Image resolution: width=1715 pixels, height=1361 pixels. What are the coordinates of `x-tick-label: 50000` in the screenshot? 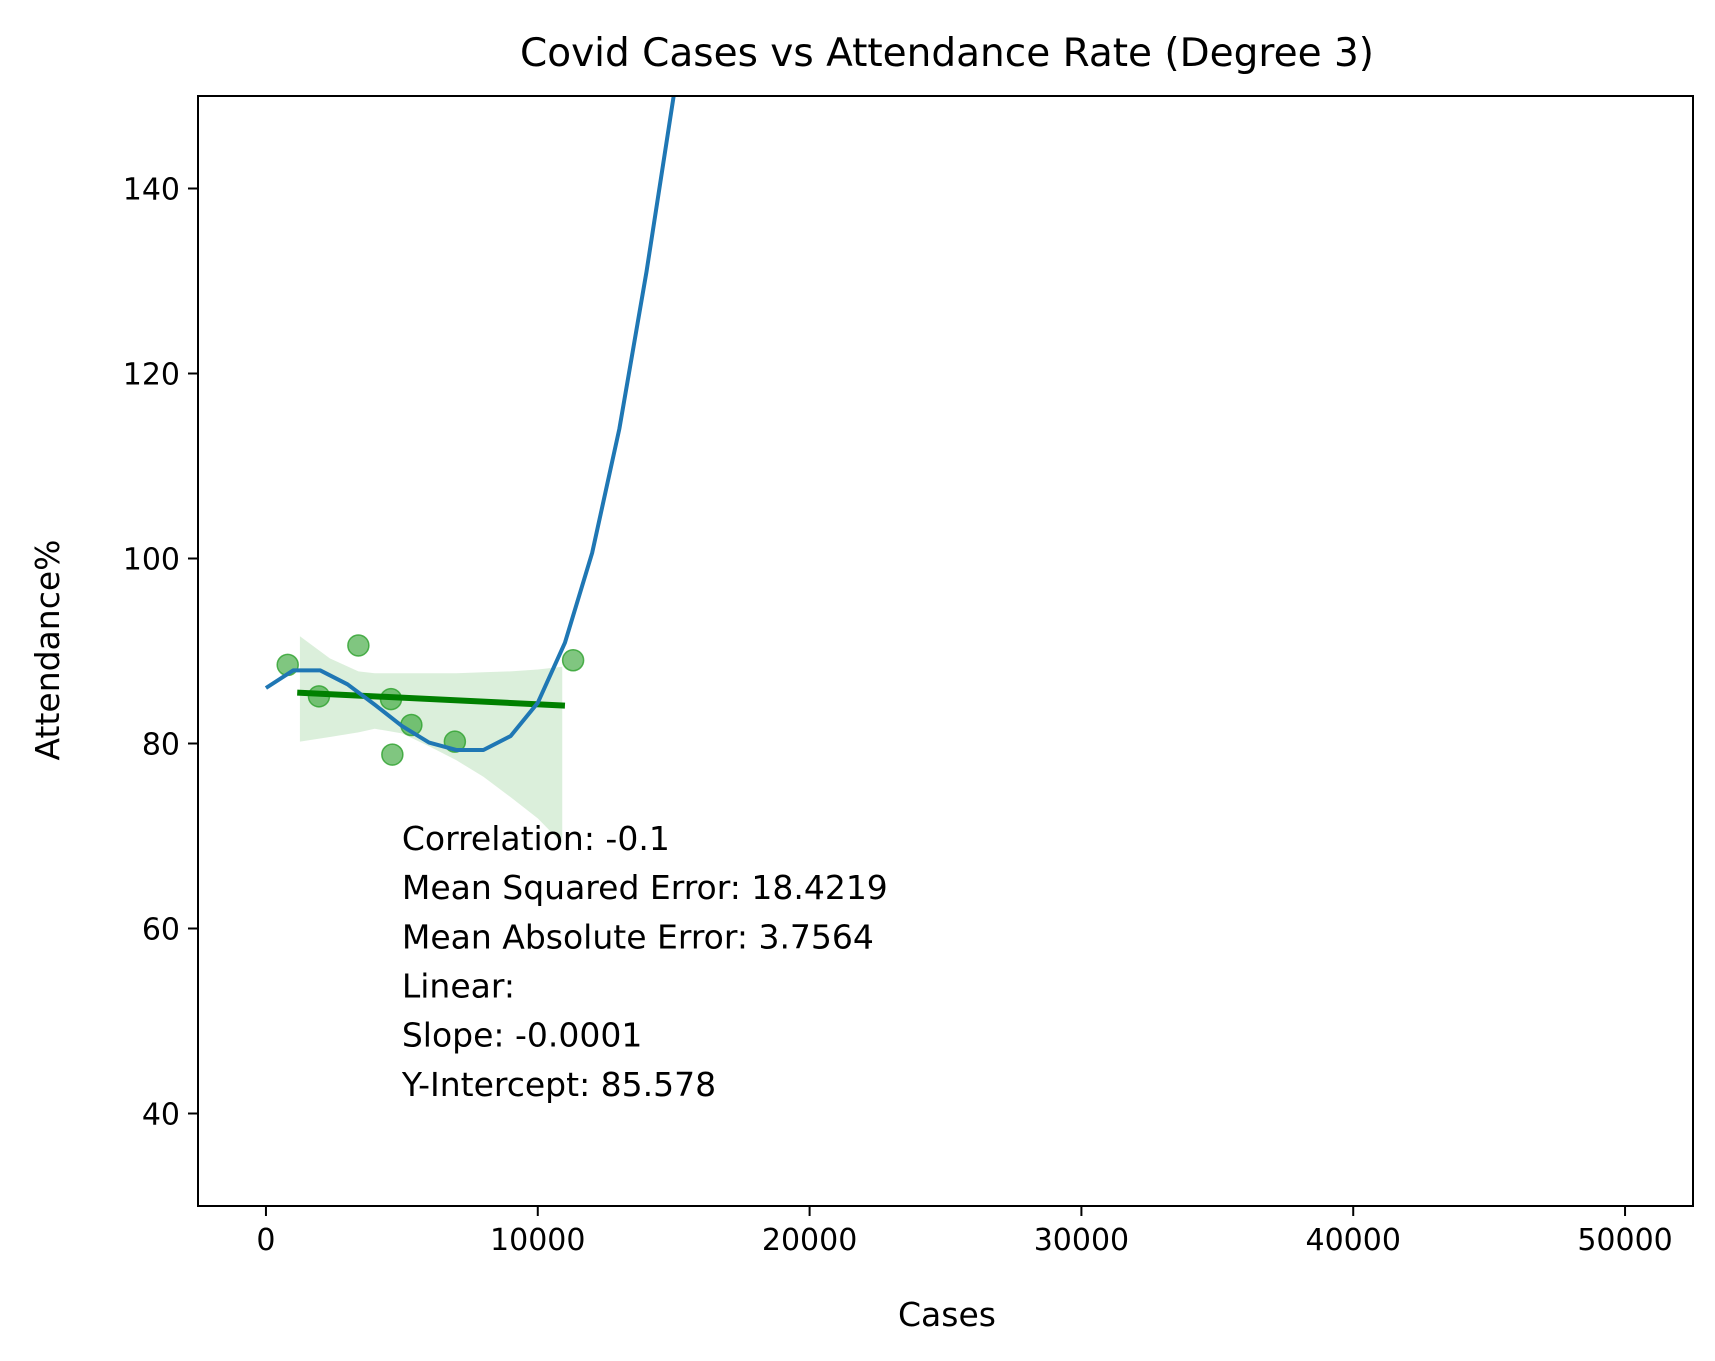 It's located at (1624, 1240).